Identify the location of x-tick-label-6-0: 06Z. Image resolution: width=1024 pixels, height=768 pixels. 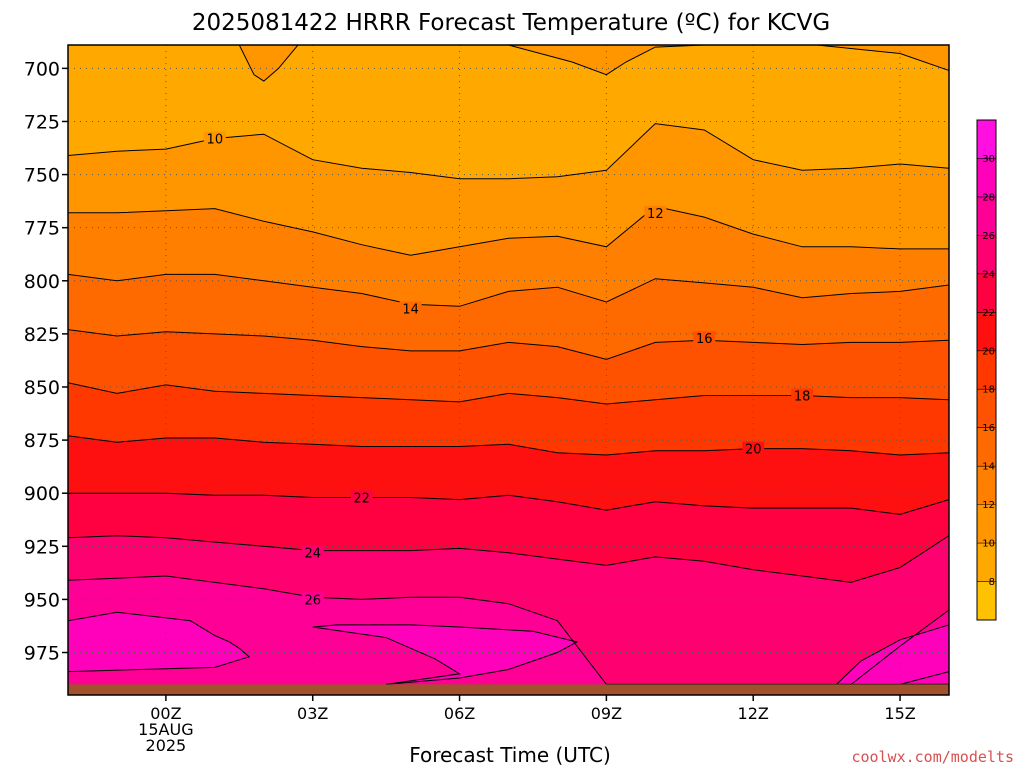
(459, 713).